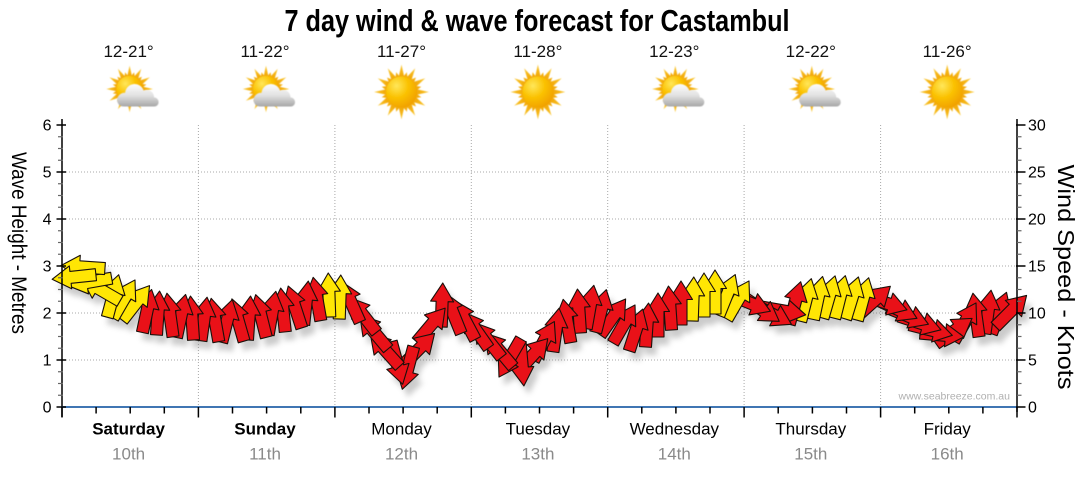 Image resolution: width=1080 pixels, height=480 pixels. What do you see at coordinates (47, 361) in the screenshot?
I see `svg-text: 1` at bounding box center [47, 361].